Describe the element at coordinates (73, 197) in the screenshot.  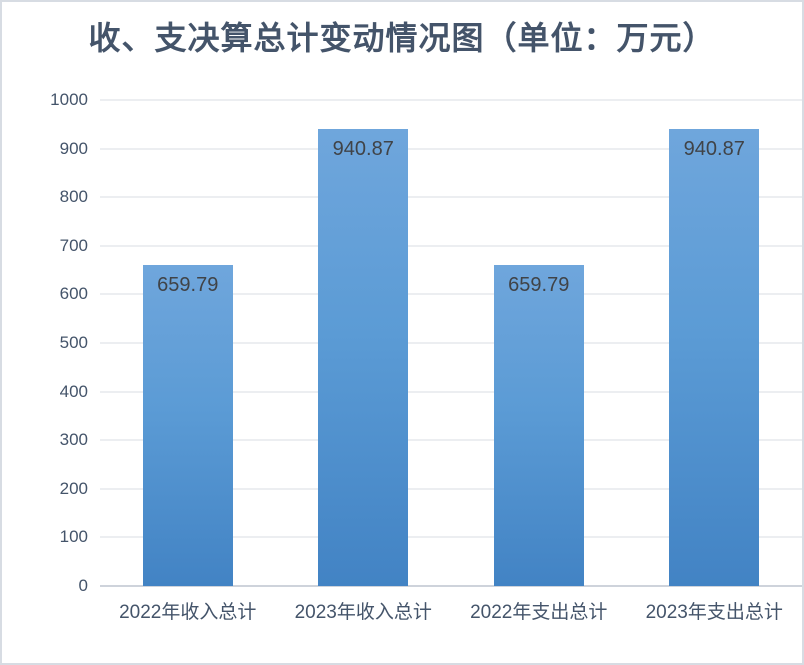
I see `y-axis-tick-label: 800` at that location.